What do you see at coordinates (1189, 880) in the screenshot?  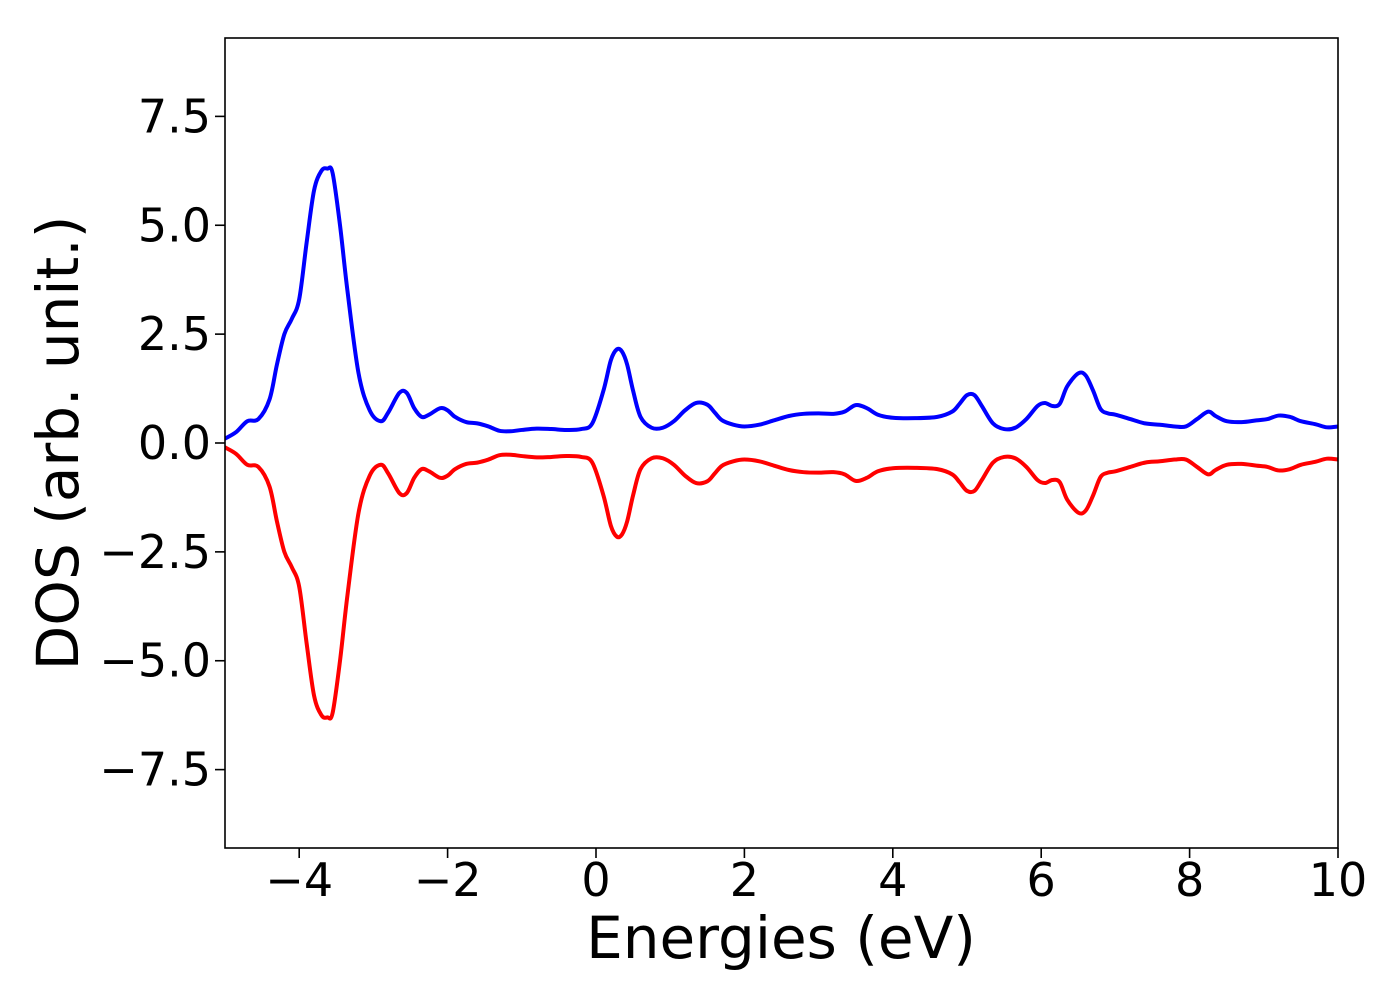 I see `x-tick-label: 8` at bounding box center [1189, 880].